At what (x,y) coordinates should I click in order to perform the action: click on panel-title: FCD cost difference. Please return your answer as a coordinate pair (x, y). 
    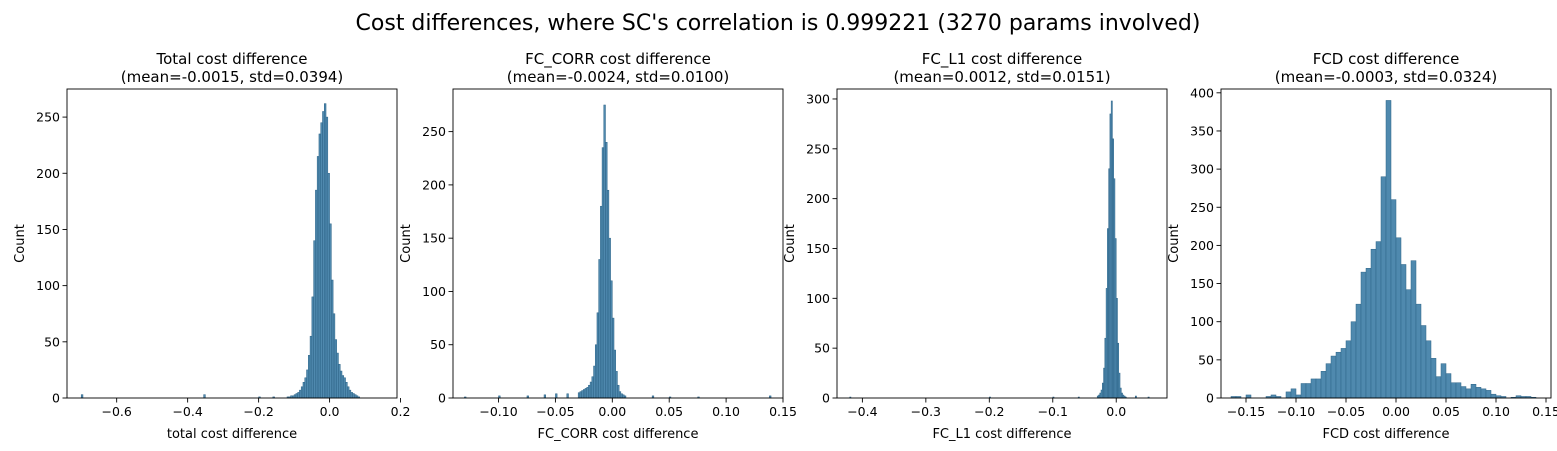
    Looking at the image, I should click on (1386, 59).